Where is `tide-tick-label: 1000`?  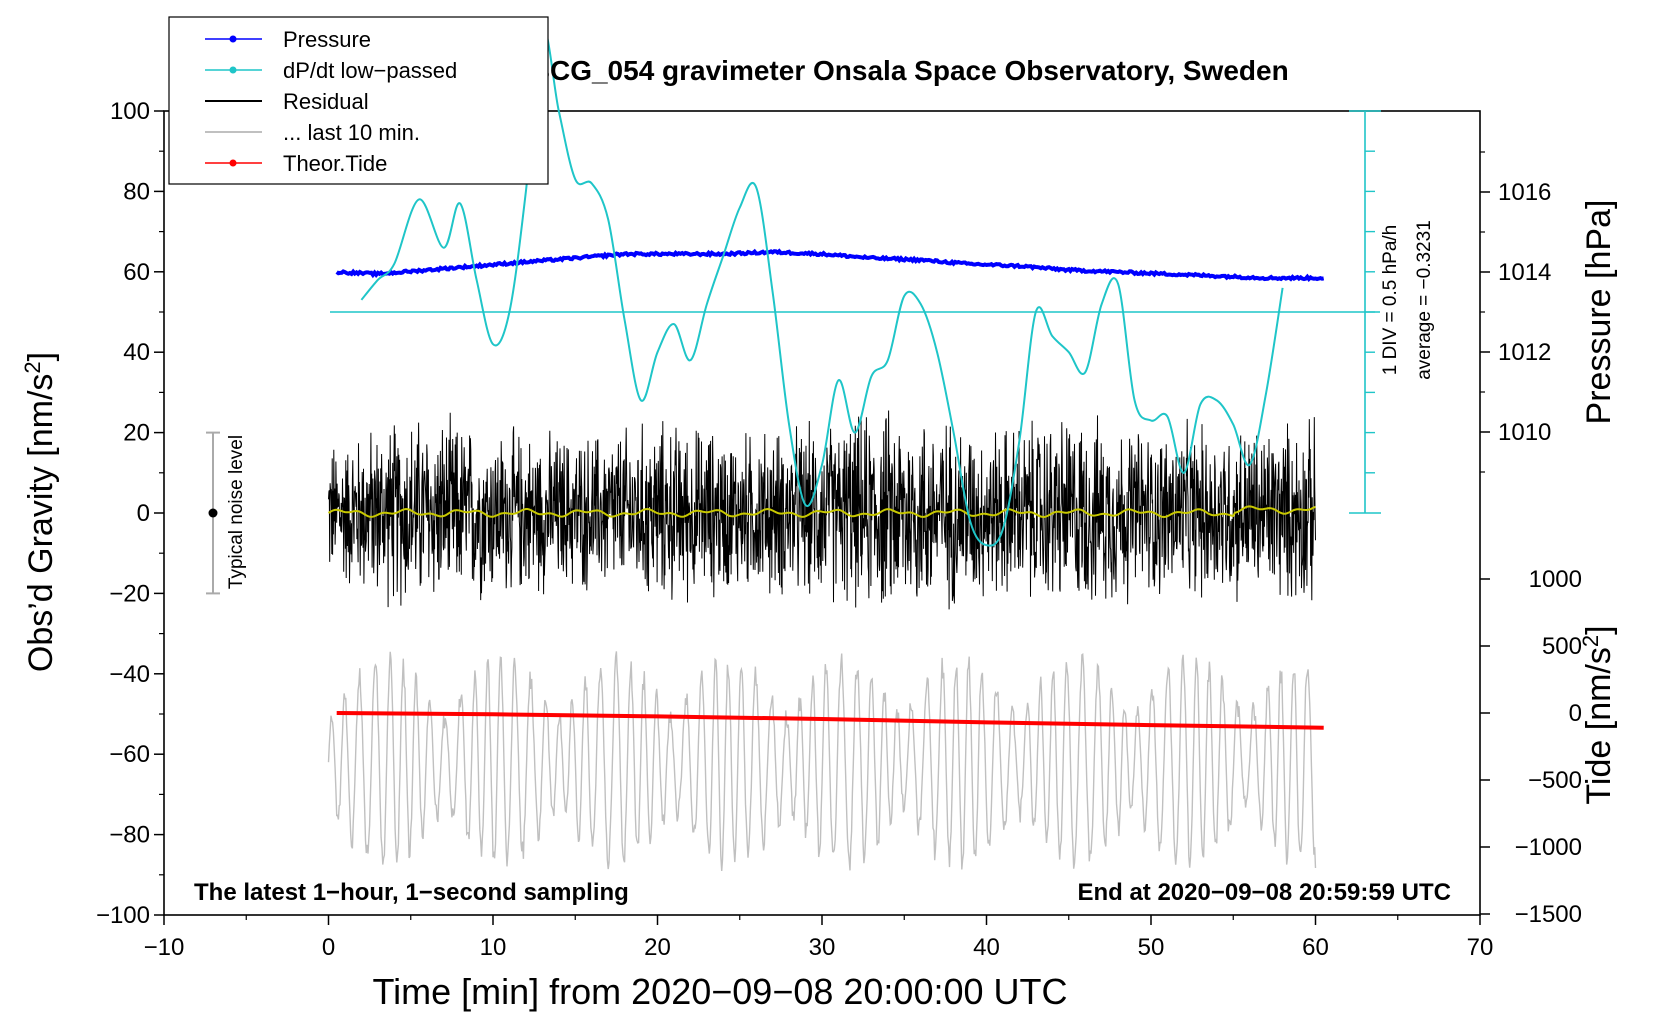
tide-tick-label: 1000 is located at coordinates (1555, 579).